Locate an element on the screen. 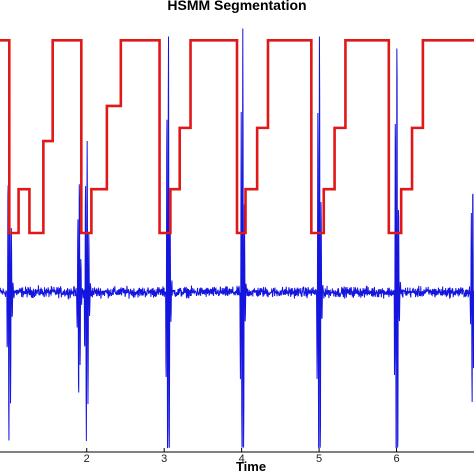 Image resolution: width=474 pixels, height=474 pixels. x-tick-label: 4 is located at coordinates (242, 459).